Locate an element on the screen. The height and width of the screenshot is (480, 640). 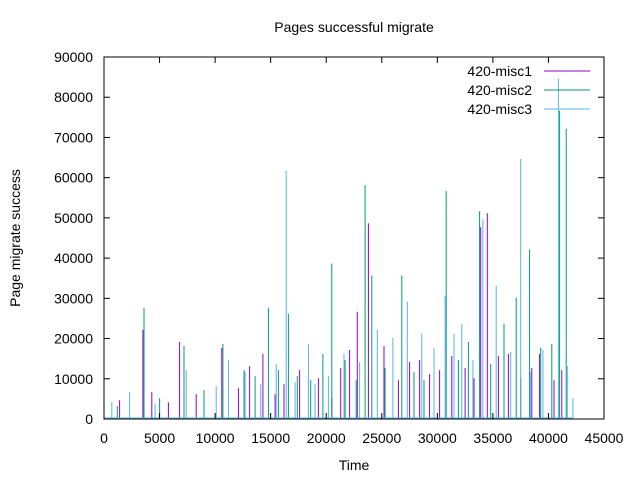
x-tick-label: 45000 is located at coordinates (604, 438).